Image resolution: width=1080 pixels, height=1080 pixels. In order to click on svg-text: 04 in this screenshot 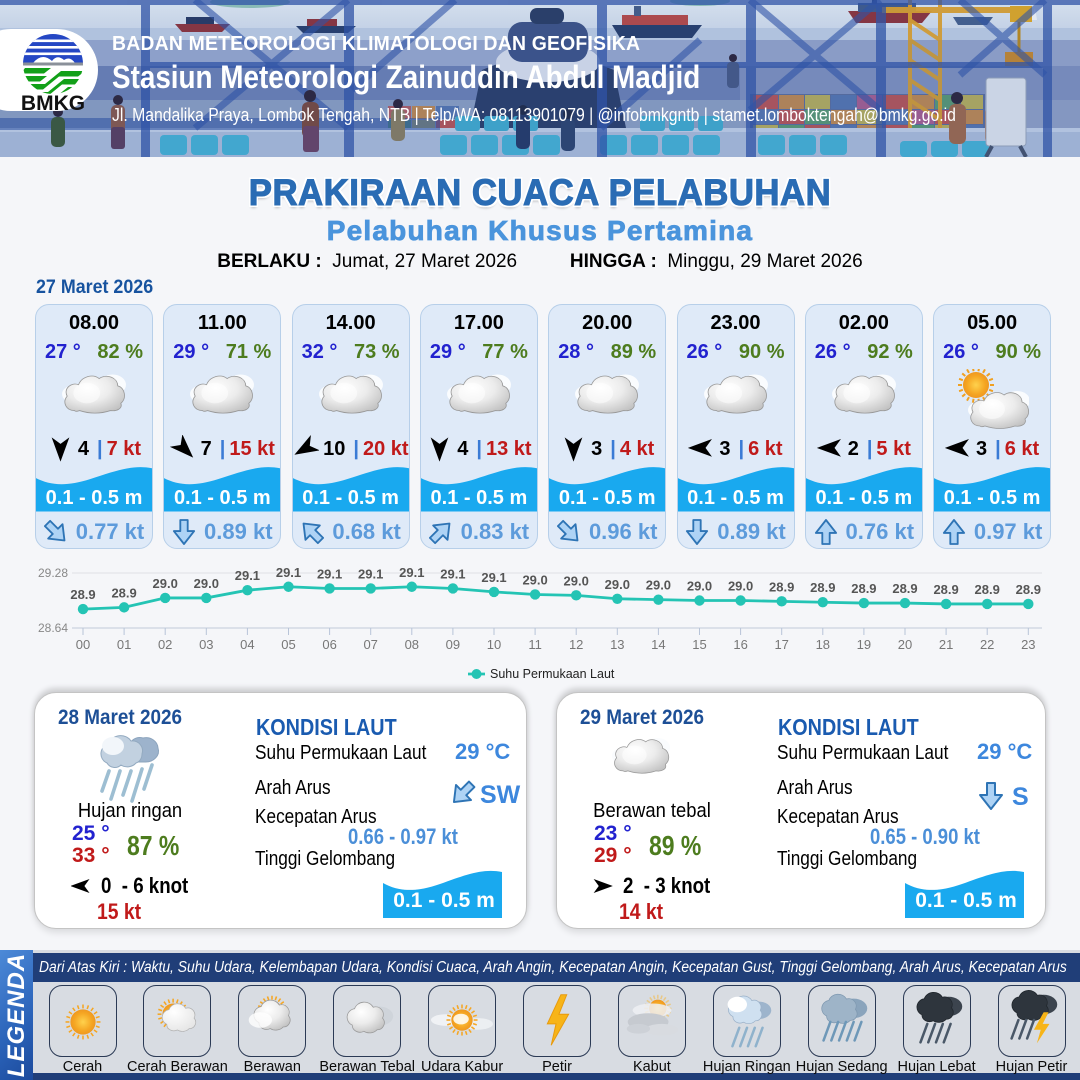, I will do `click(247, 644)`.